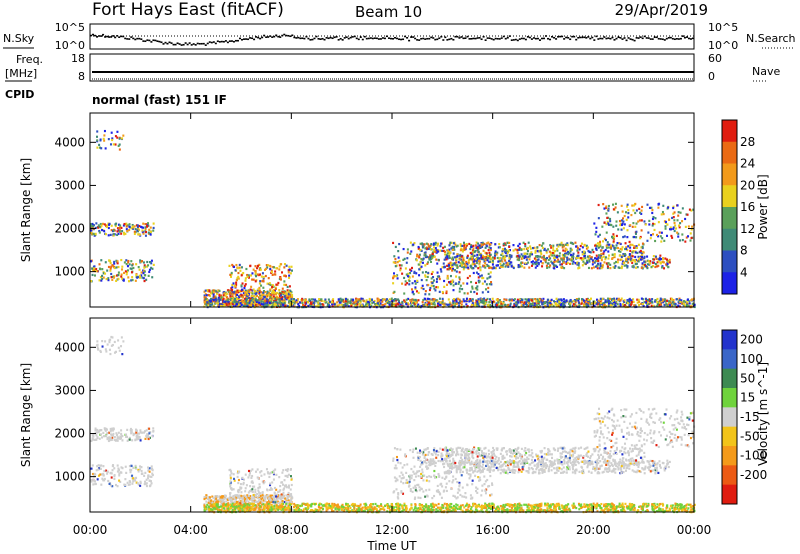  Describe the element at coordinates (723, 45) in the screenshot. I see `noise-right-tick-bottom: 10^0` at that location.